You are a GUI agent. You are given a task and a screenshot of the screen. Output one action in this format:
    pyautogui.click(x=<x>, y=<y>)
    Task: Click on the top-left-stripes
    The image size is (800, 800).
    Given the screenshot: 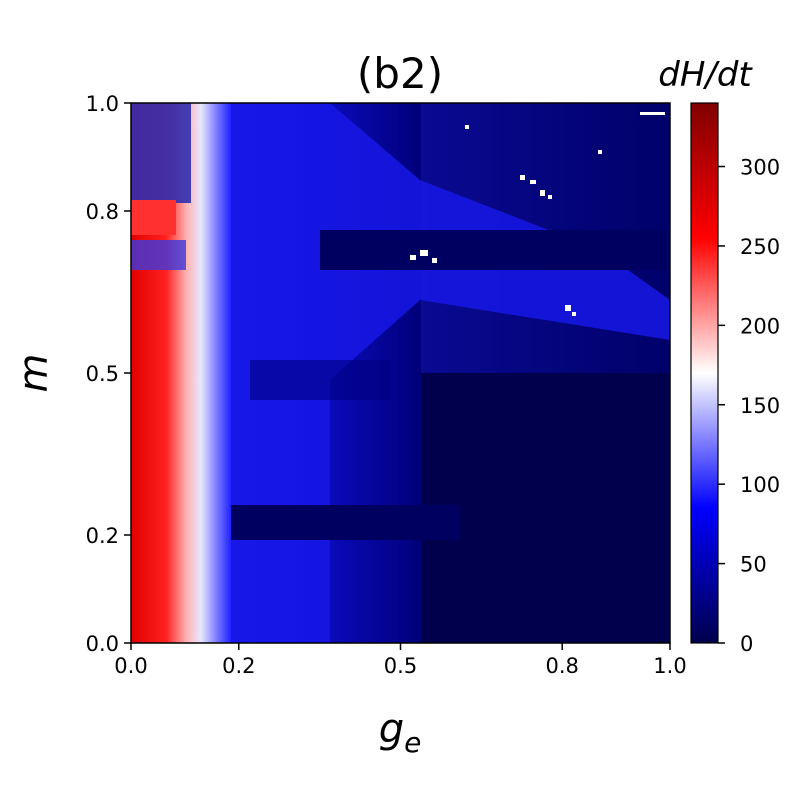 What is the action you would take?
    pyautogui.click(x=161, y=153)
    